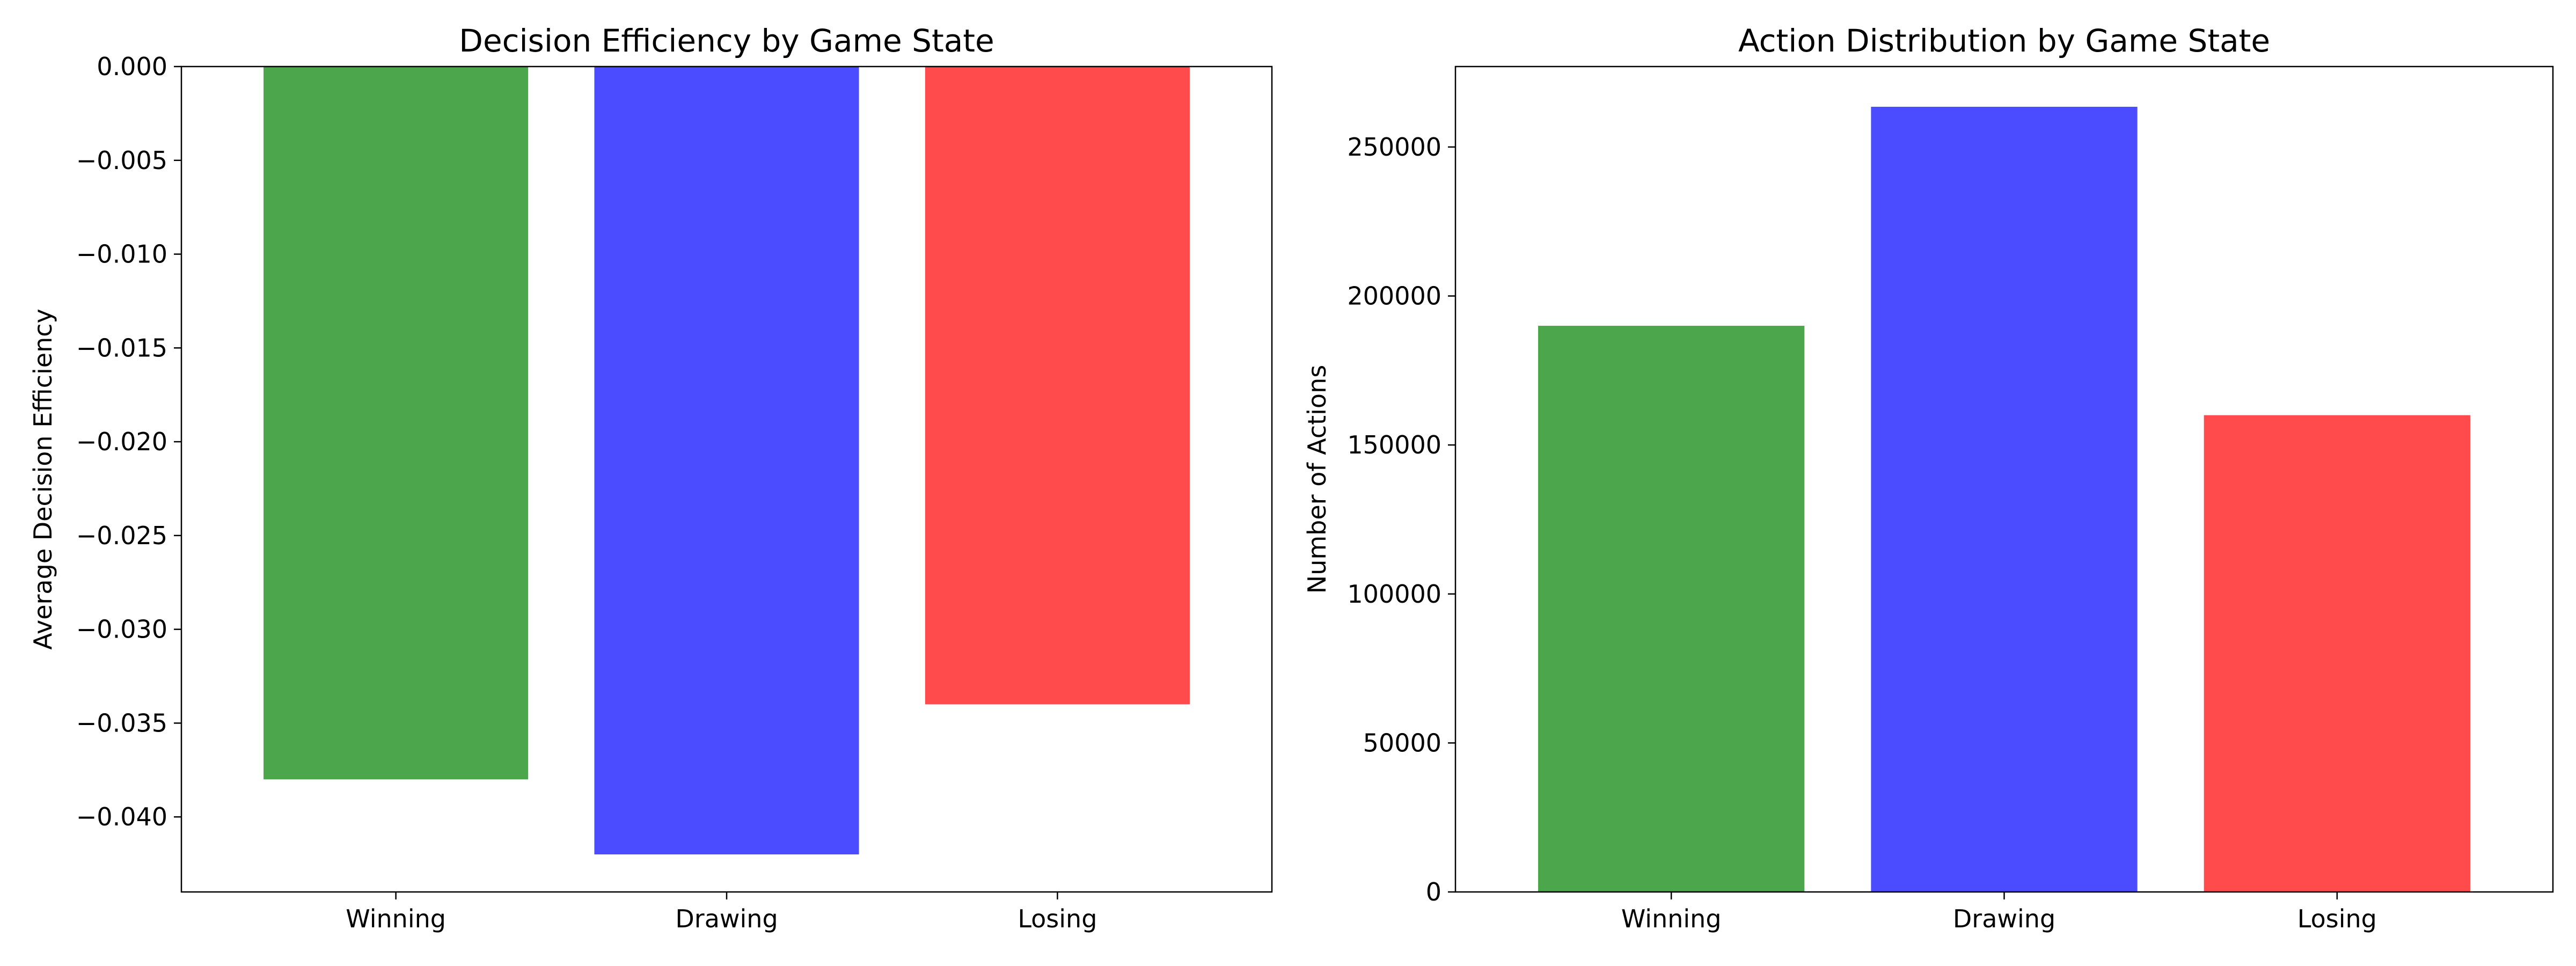  What do you see at coordinates (42, 479) in the screenshot?
I see `y-axis-label: Average Decision Efficiency` at bounding box center [42, 479].